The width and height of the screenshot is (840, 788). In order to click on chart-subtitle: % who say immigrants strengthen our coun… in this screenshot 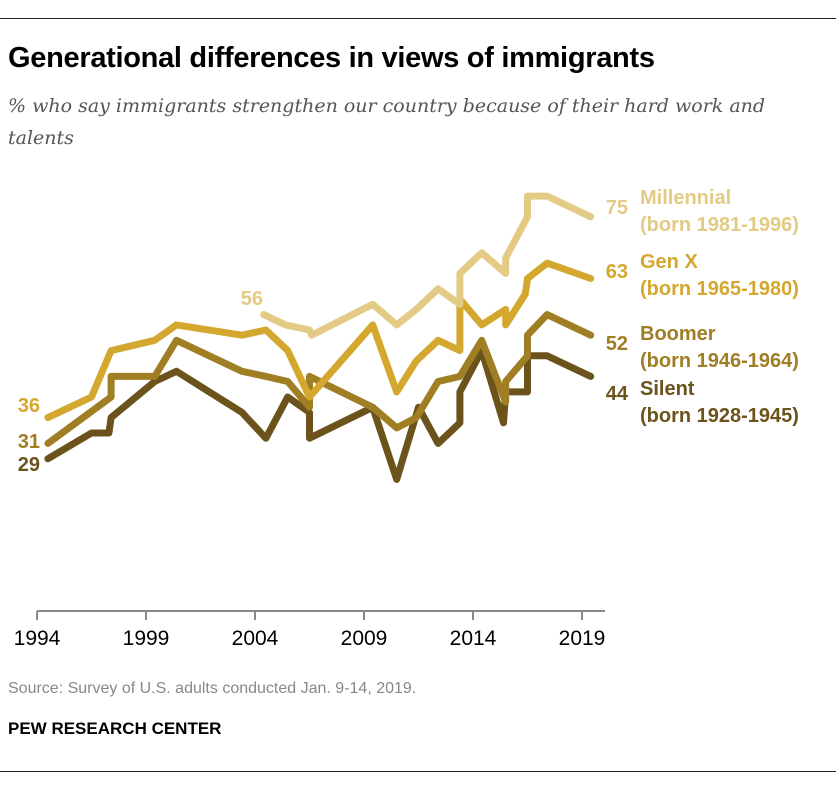, I will do `click(387, 122)`.